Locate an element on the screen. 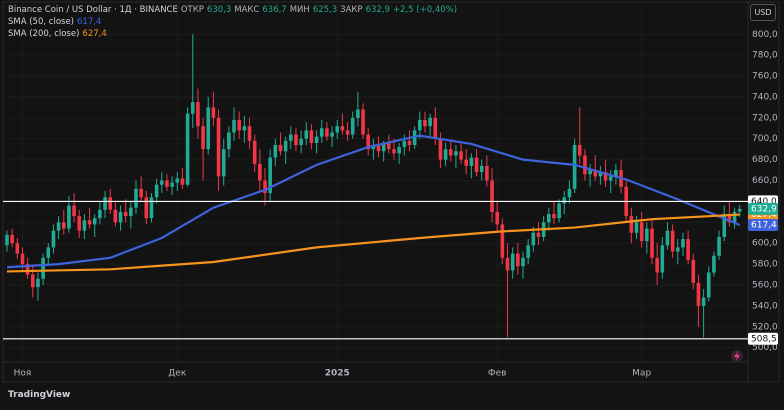 Image resolution: width=784 pixels, height=410 pixels. y-tick-label: 540,0 is located at coordinates (765, 306).